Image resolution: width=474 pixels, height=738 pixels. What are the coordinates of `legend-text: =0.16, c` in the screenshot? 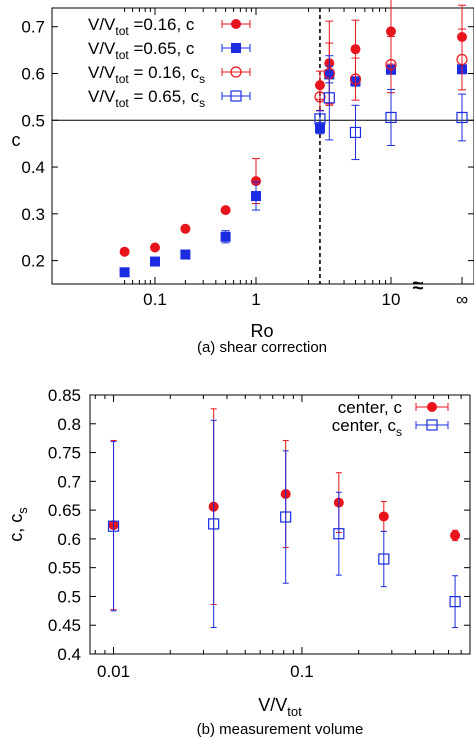 It's located at (162, 24).